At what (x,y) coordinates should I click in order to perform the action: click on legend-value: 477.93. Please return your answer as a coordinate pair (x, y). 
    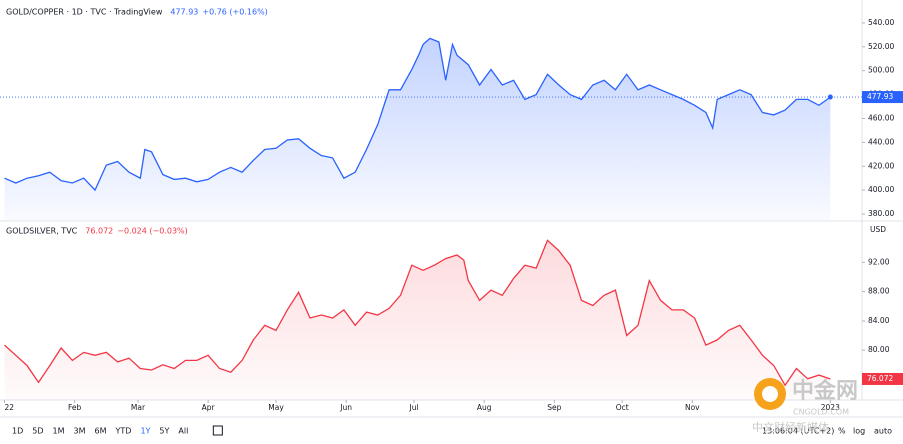
    Looking at the image, I should click on (184, 12).